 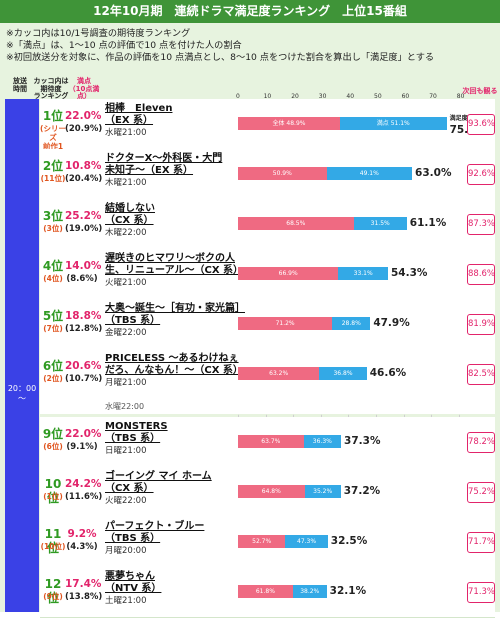 I want to click on time-label: 20：00 〜, so click(x=22, y=393).